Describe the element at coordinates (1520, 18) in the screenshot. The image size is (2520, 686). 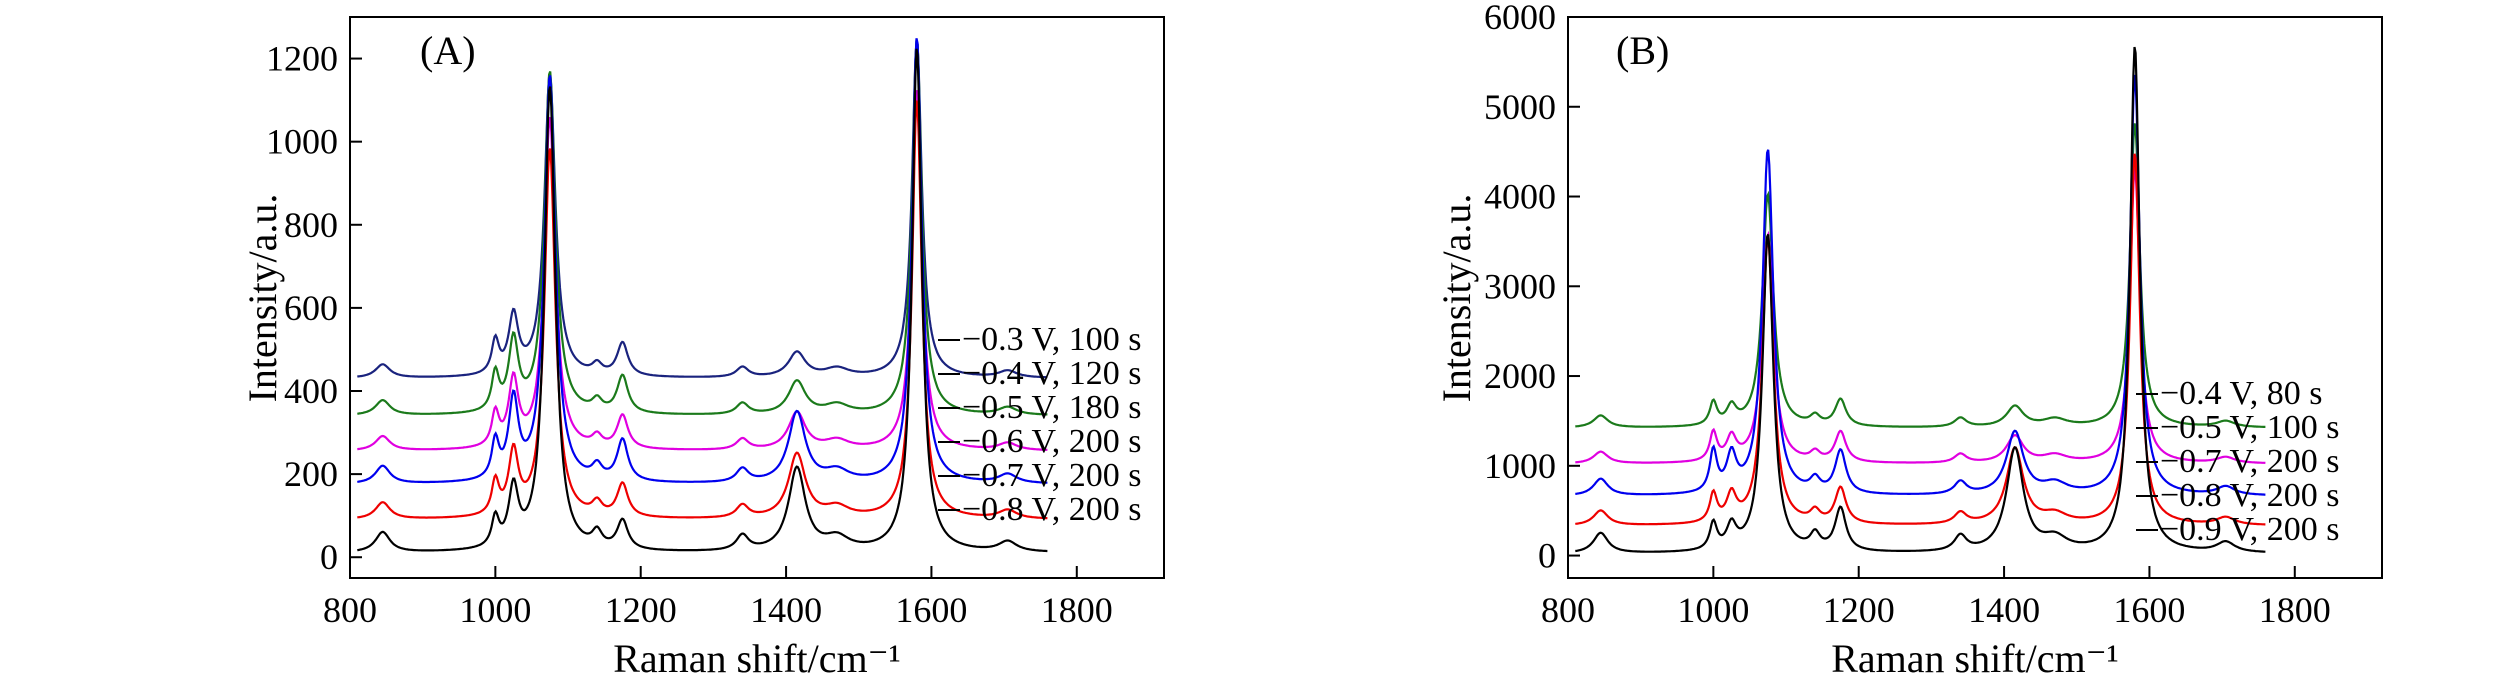
I see `y-tick-label: 6000` at that location.